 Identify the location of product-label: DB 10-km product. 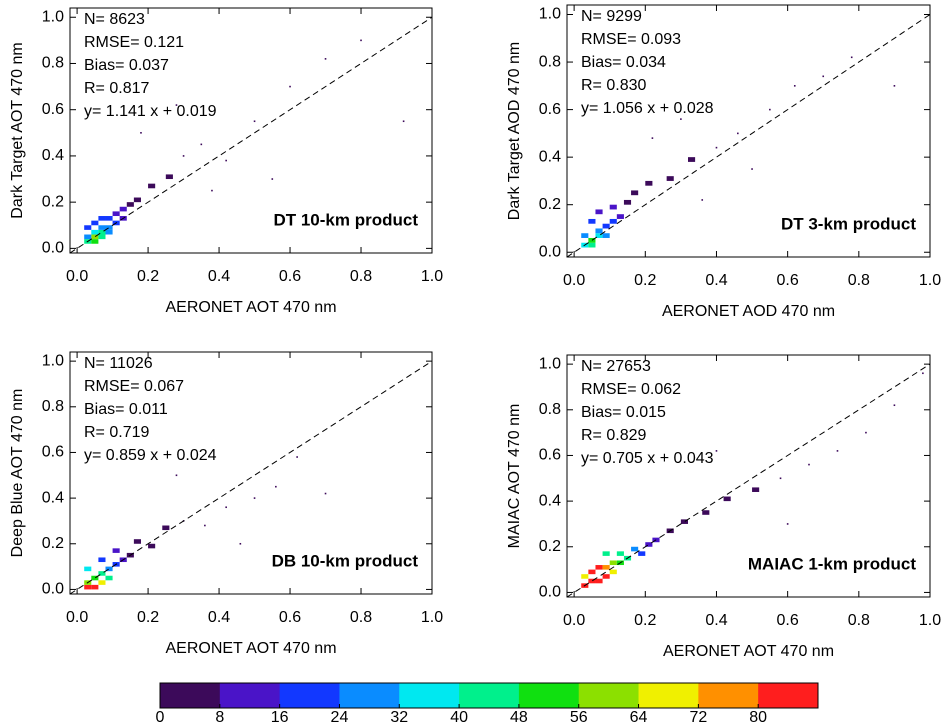
(345, 560).